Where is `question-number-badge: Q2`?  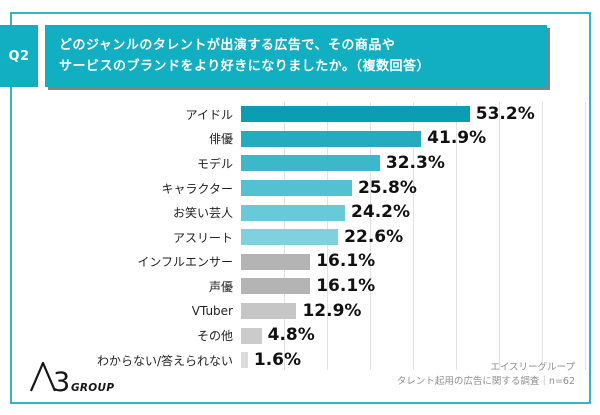 question-number-badge: Q2 is located at coordinates (19, 56).